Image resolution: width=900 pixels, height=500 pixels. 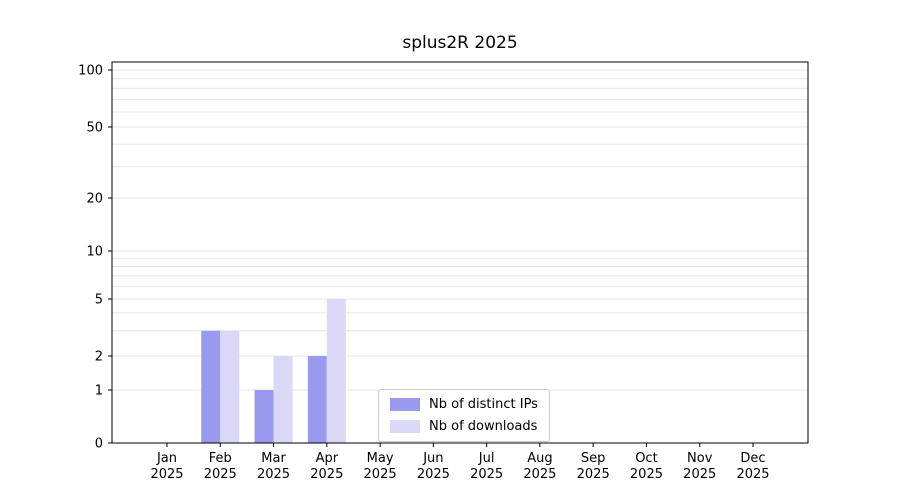 What do you see at coordinates (327, 458) in the screenshot?
I see `svg-text: Apr` at bounding box center [327, 458].